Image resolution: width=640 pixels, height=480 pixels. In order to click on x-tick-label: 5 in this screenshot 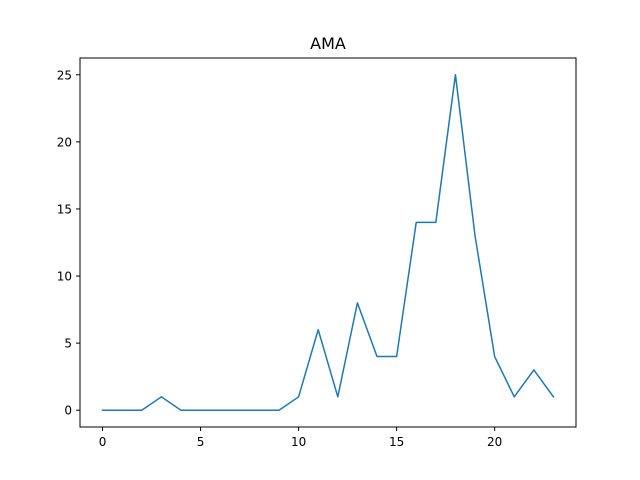, I will do `click(201, 442)`.